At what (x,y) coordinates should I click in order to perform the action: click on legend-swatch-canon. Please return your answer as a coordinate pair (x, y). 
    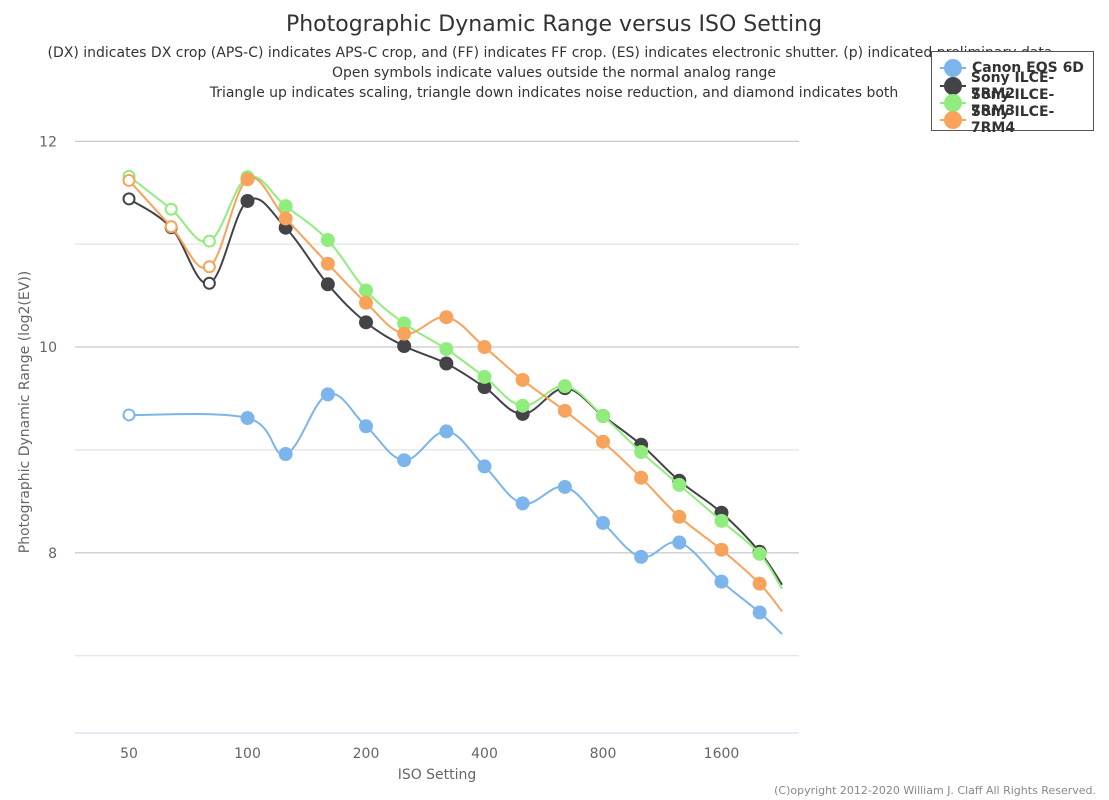
    Looking at the image, I should click on (953, 68).